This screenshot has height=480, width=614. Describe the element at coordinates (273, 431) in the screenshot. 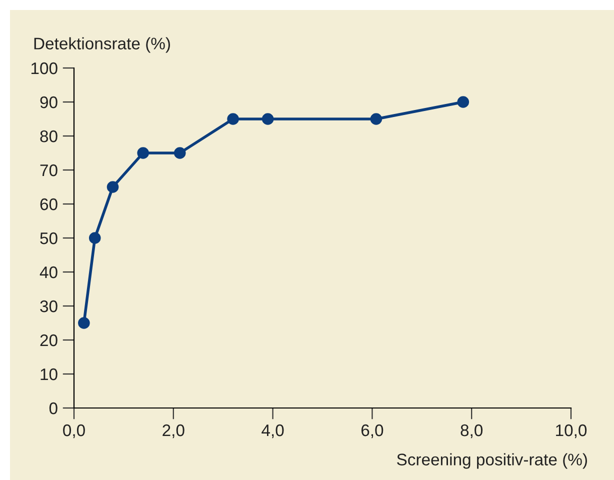

I see `x-tick-label: 4,0` at that location.